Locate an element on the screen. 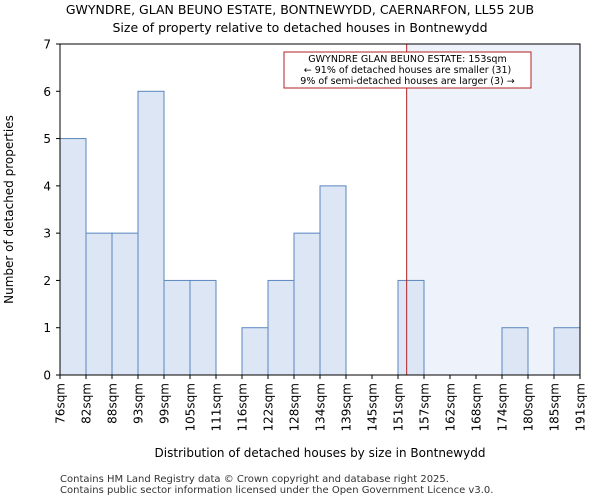  bar-93sqm is located at coordinates (151, 233).